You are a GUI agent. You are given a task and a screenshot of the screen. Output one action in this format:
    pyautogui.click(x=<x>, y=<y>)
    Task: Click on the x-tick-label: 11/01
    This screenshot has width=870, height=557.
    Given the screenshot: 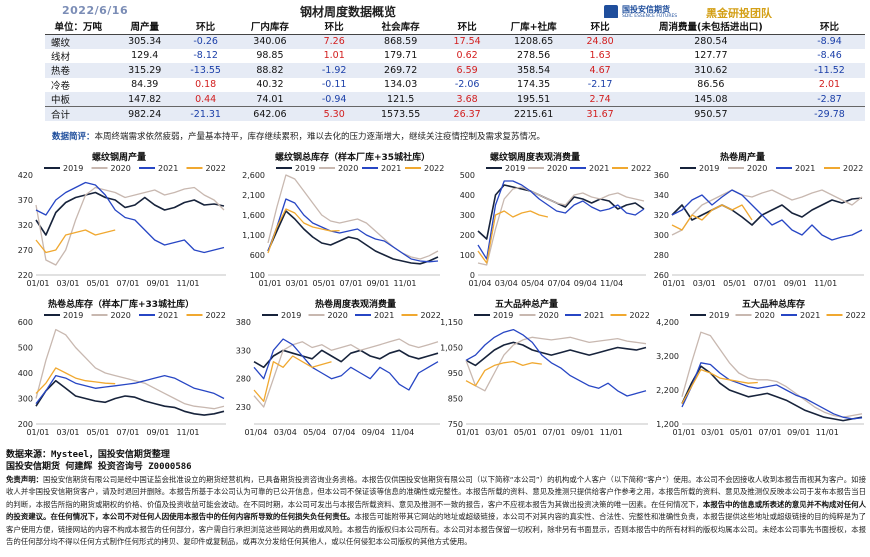 What is the action you would take?
    pyautogui.click(x=825, y=283)
    